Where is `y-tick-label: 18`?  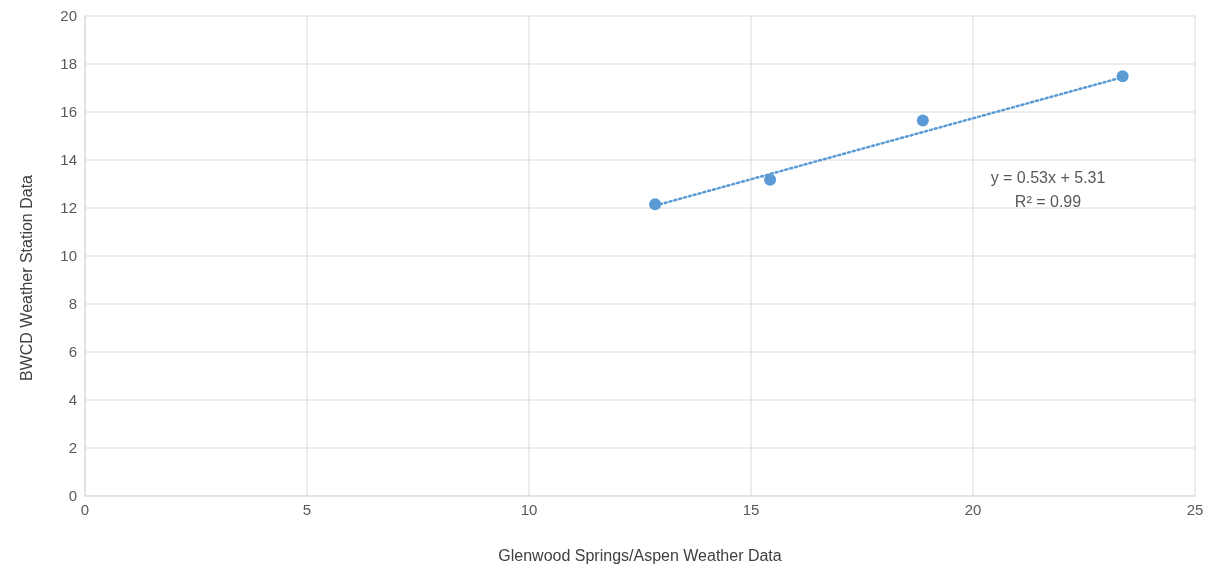
y-tick-label: 18 is located at coordinates (68, 64).